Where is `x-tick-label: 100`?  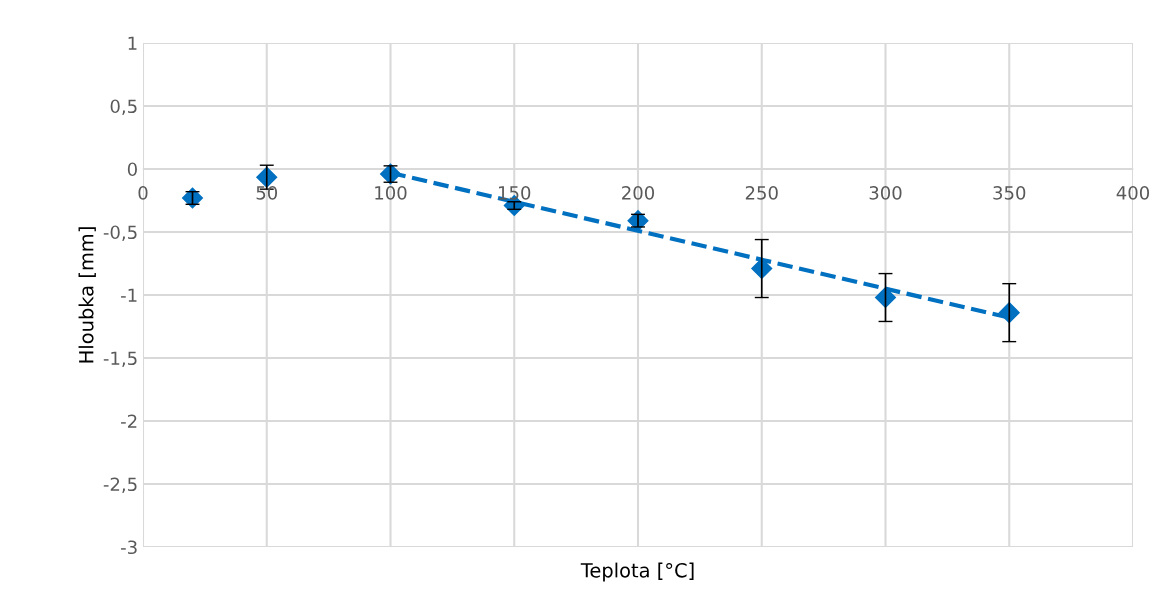
x-tick-label: 100 is located at coordinates (391, 192).